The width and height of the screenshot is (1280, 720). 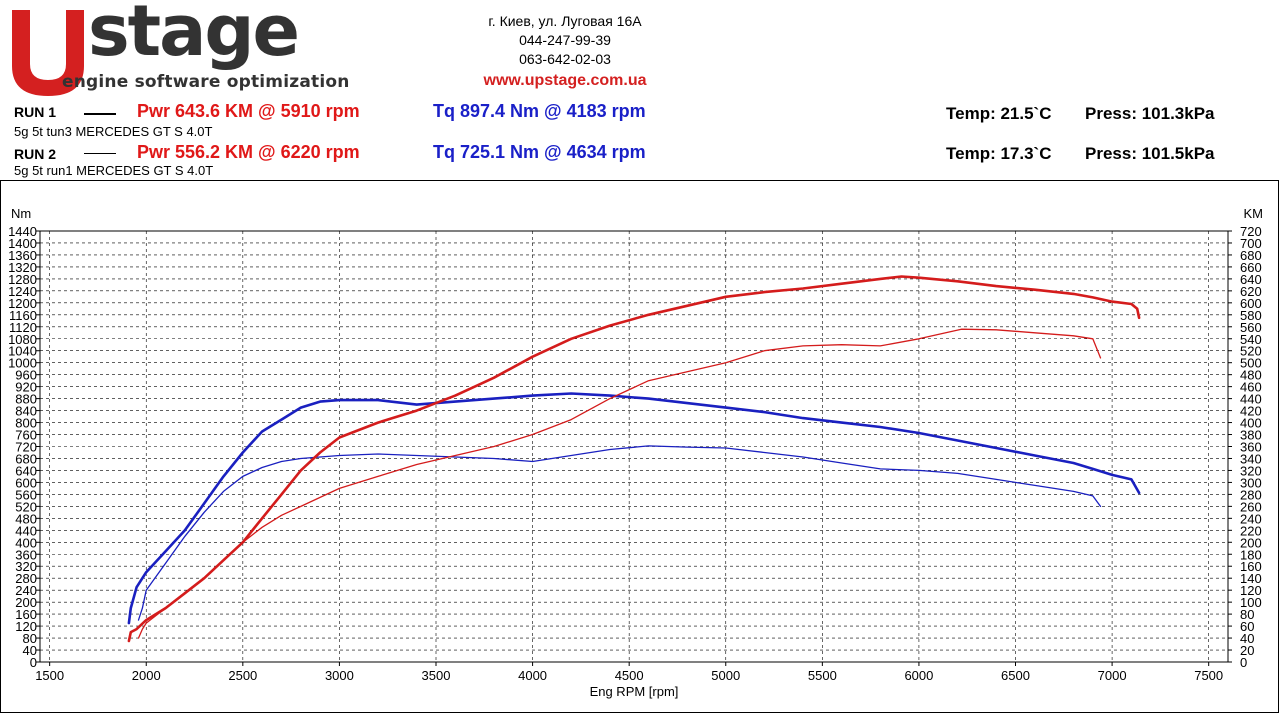 I want to click on y-right-tick-label: 520, so click(x=1251, y=351).